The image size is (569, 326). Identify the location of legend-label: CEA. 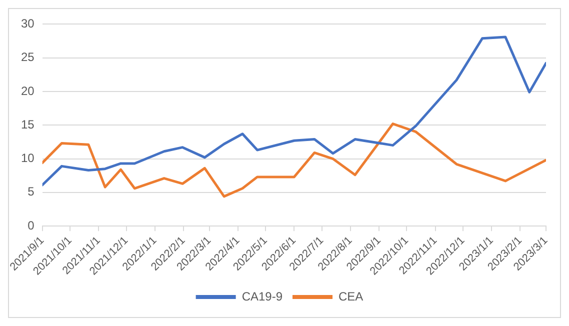
(351, 296).